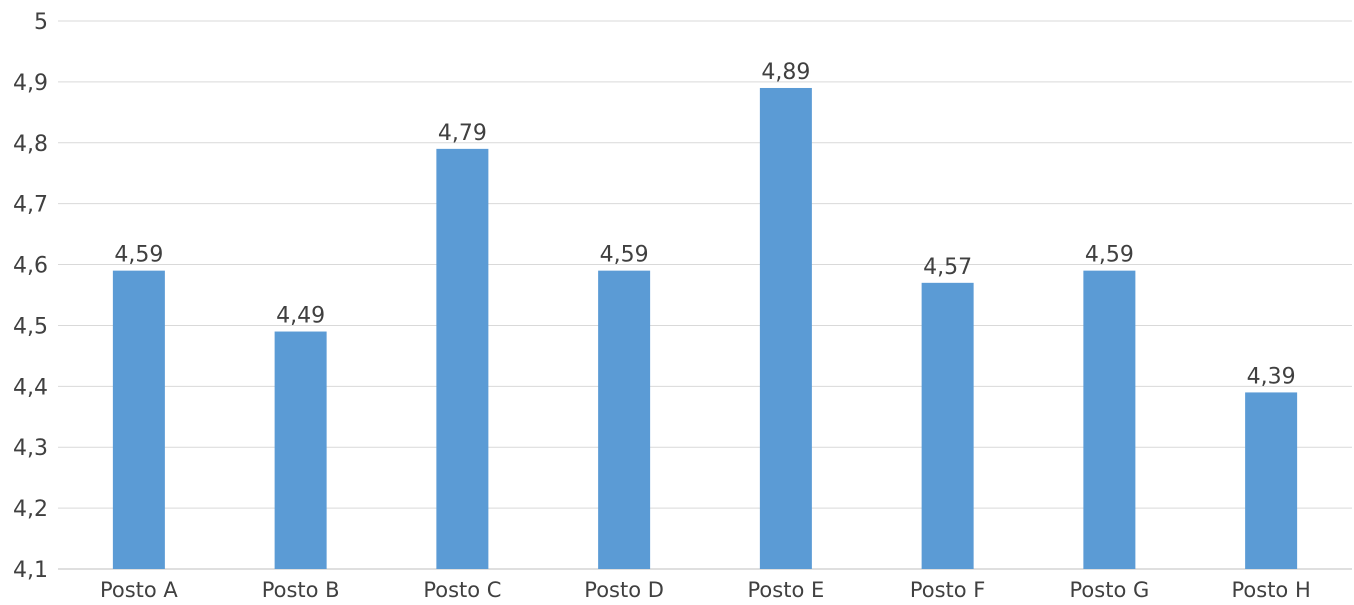 The height and width of the screenshot is (605, 1354). Describe the element at coordinates (138, 419) in the screenshot. I see `bar-posto-a` at that location.